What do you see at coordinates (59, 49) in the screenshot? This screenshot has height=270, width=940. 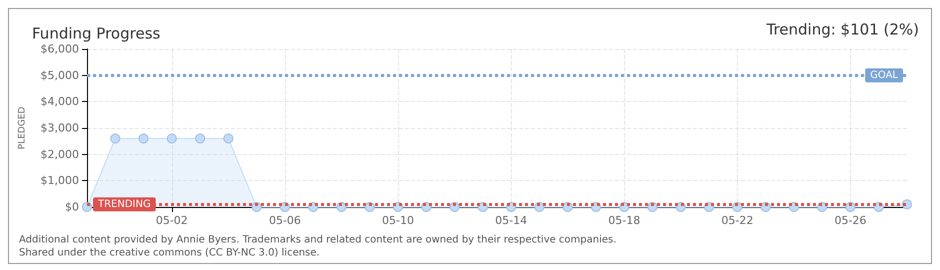 I see `y-tick-label: $6,000` at bounding box center [59, 49].